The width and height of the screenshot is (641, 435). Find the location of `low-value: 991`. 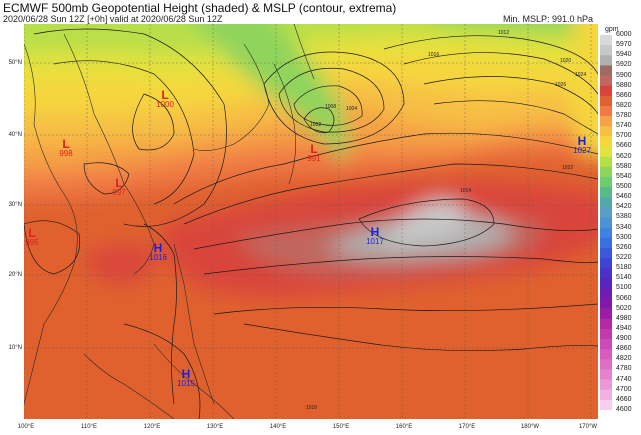

low-value: 991 is located at coordinates (314, 158).